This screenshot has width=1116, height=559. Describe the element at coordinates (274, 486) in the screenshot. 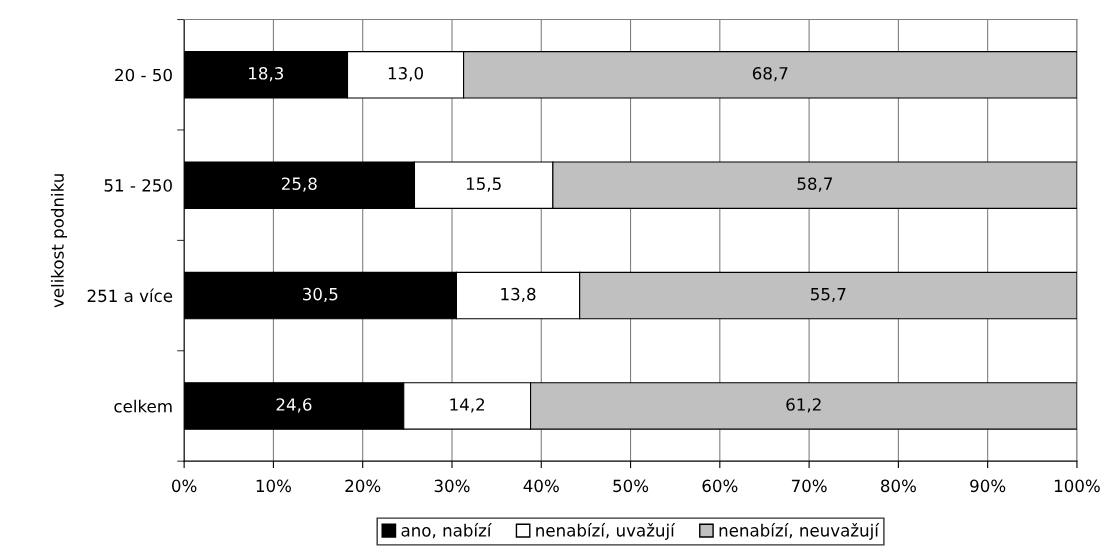

I see `x-tick-label: 10%` at that location.